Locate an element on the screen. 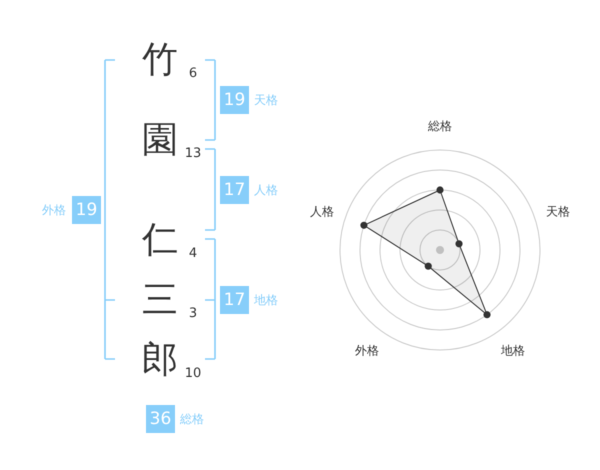 This screenshot has width=600, height=470. category-label: 園 is located at coordinates (160, 140).